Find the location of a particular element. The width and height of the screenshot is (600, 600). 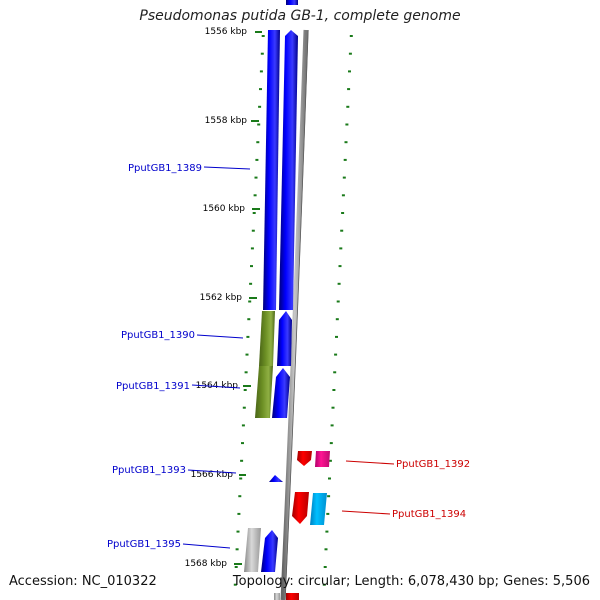

gene-label-1392: PputGB1_1392 is located at coordinates (433, 464).